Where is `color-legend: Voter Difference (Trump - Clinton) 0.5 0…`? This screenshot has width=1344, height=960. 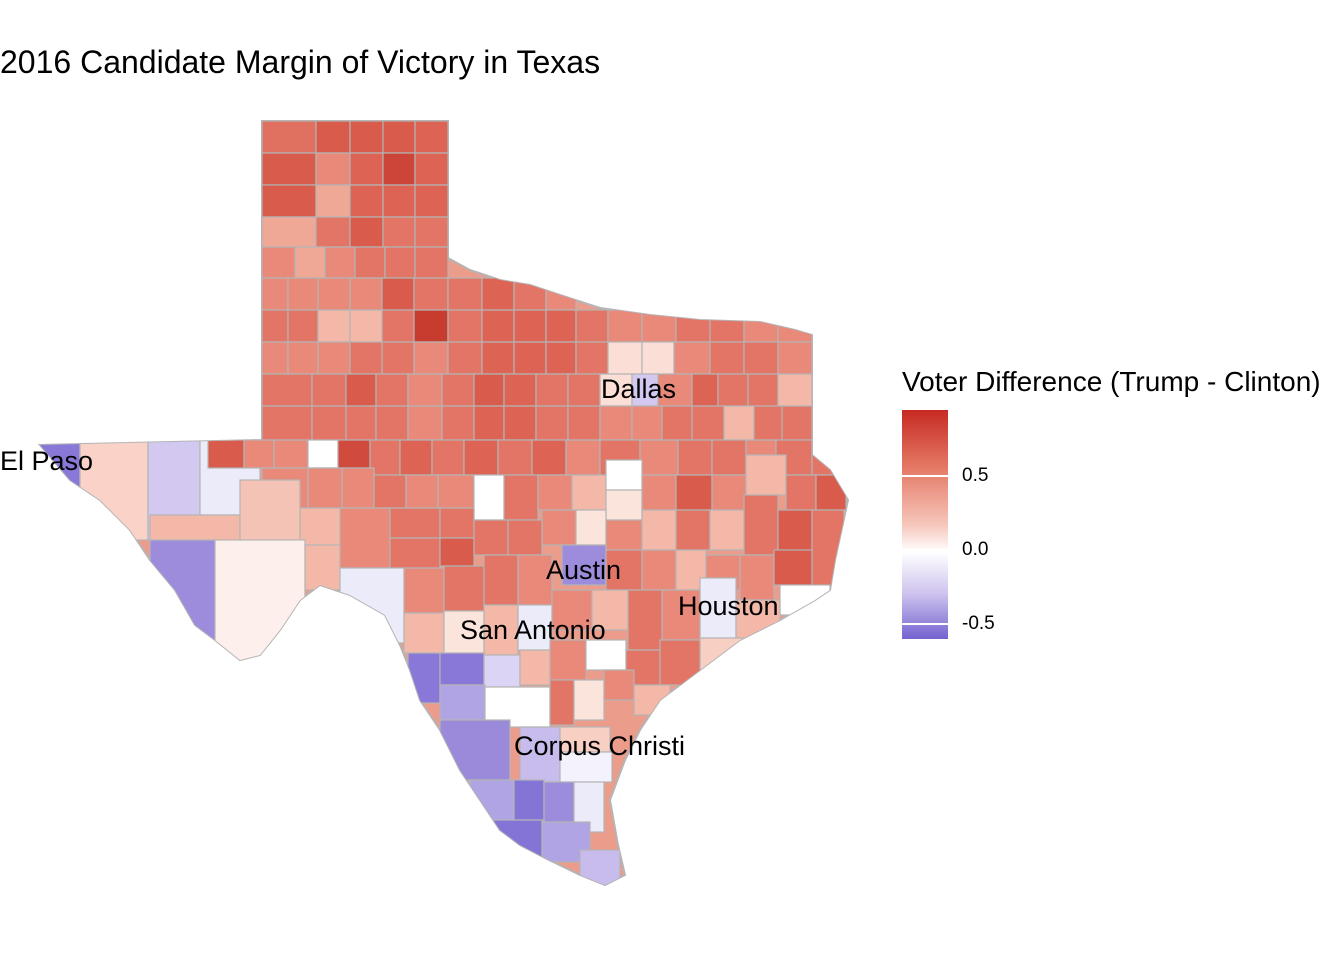 color-legend: Voter Difference (Trump - Clinton) 0.5 0… is located at coordinates (1122, 516).